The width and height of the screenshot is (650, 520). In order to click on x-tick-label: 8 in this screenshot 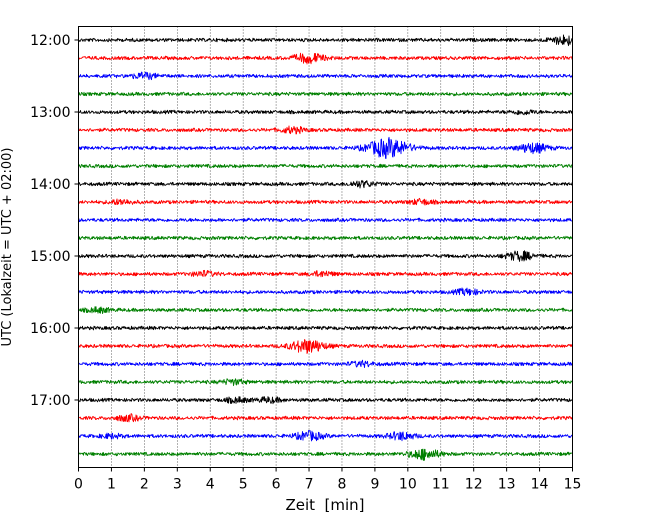, I will do `click(342, 485)`.